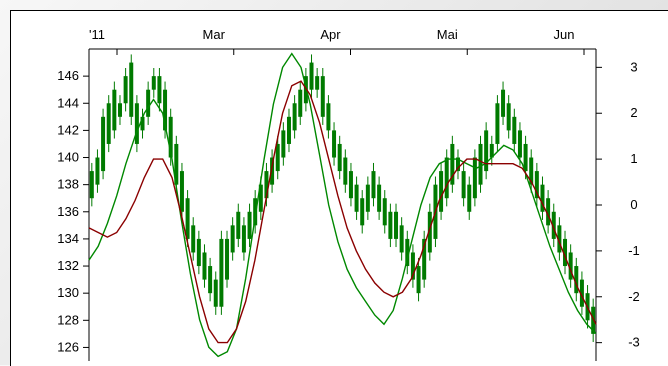 The image size is (668, 366). What do you see at coordinates (68, 129) in the screenshot?
I see `left-tick-label: 142` at bounding box center [68, 129].